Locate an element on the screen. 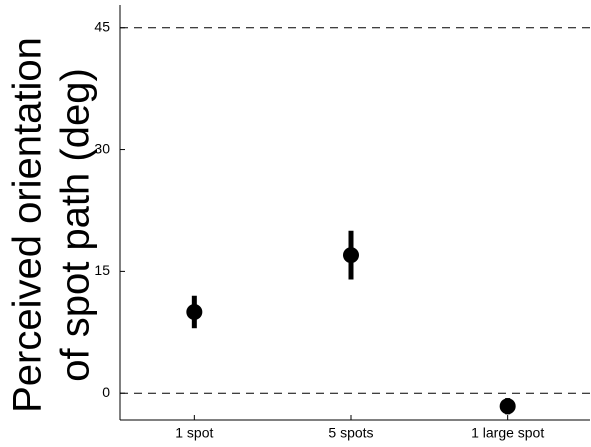  y-tick-label: 0 is located at coordinates (106, 392).